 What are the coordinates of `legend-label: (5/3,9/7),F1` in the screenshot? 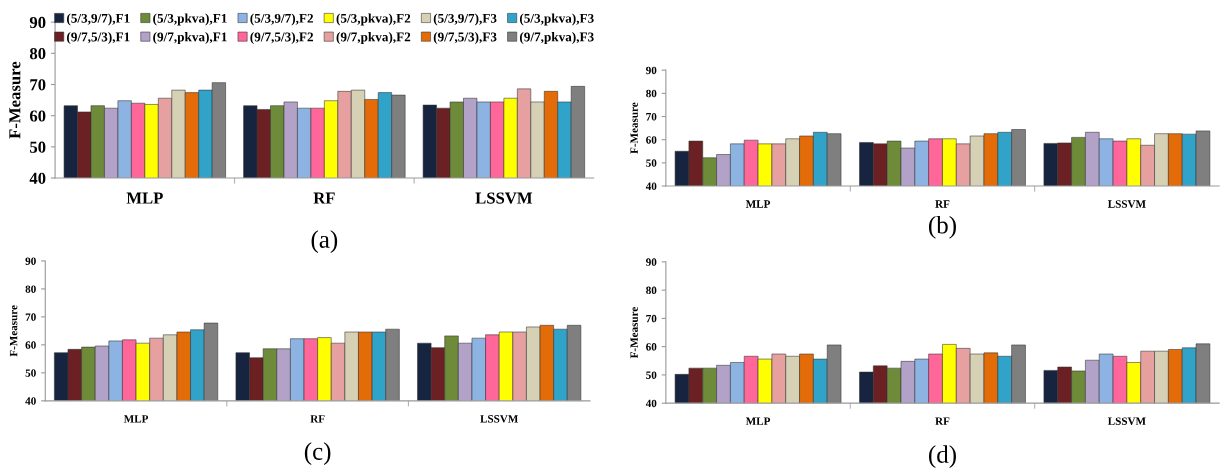 It's located at (98, 19).